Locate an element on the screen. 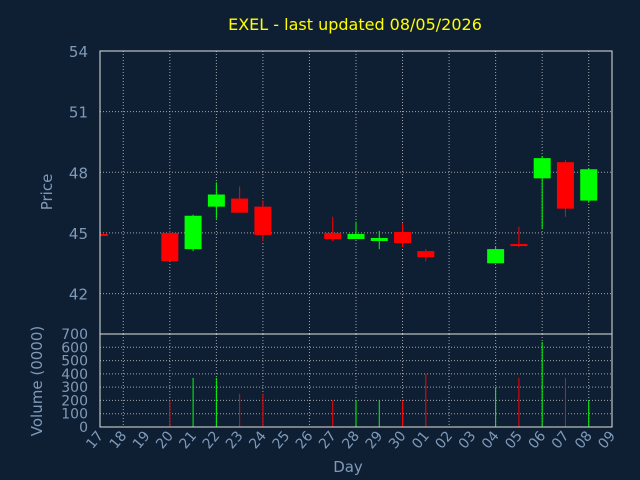 This screenshot has height=480, width=640. volume-tick-label: 600 is located at coordinates (74, 348).